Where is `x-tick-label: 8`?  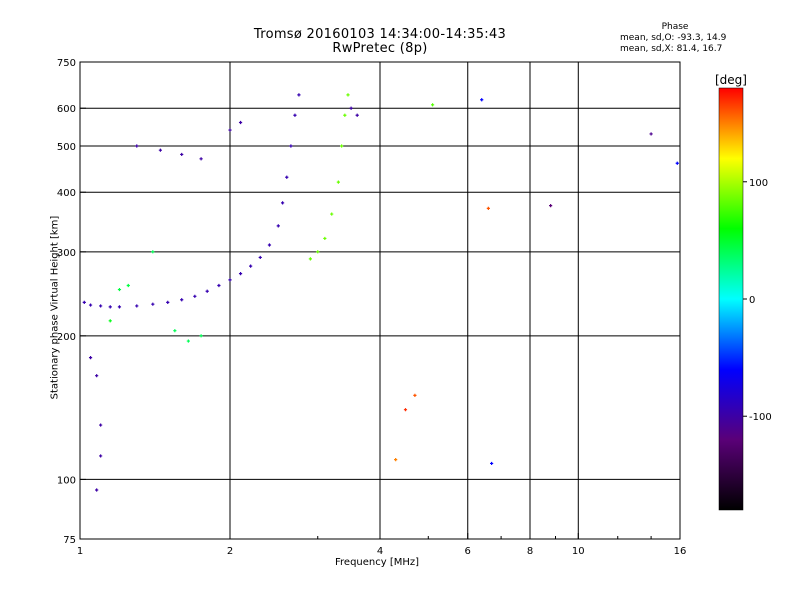 x-tick-label: 8 is located at coordinates (530, 551).